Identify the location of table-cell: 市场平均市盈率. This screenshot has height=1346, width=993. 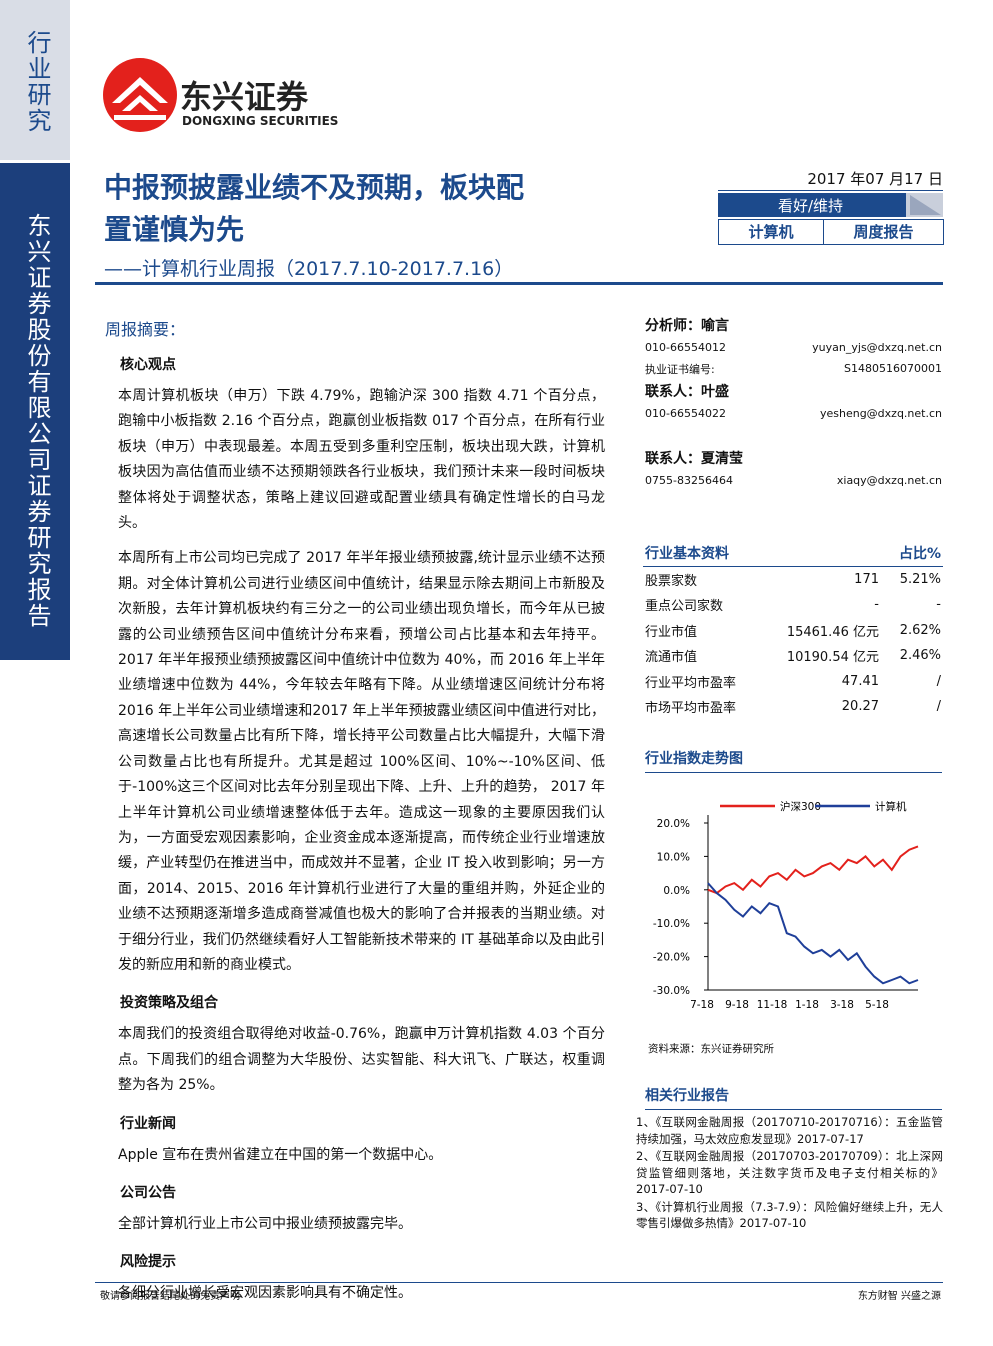
(691, 709).